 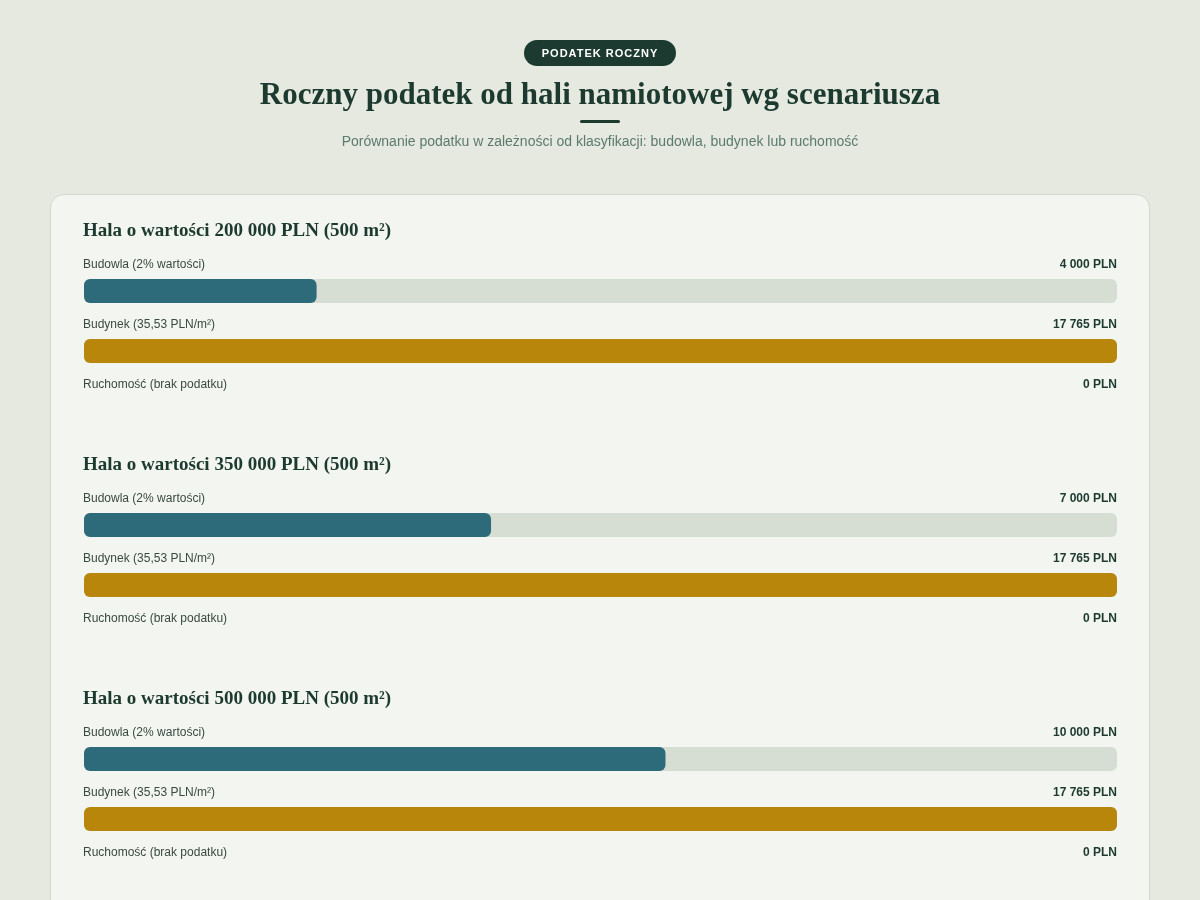 What do you see at coordinates (238, 464) in the screenshot?
I see `chart-title: Hala o wartości 350 000 PLN (500 m²)` at bounding box center [238, 464].